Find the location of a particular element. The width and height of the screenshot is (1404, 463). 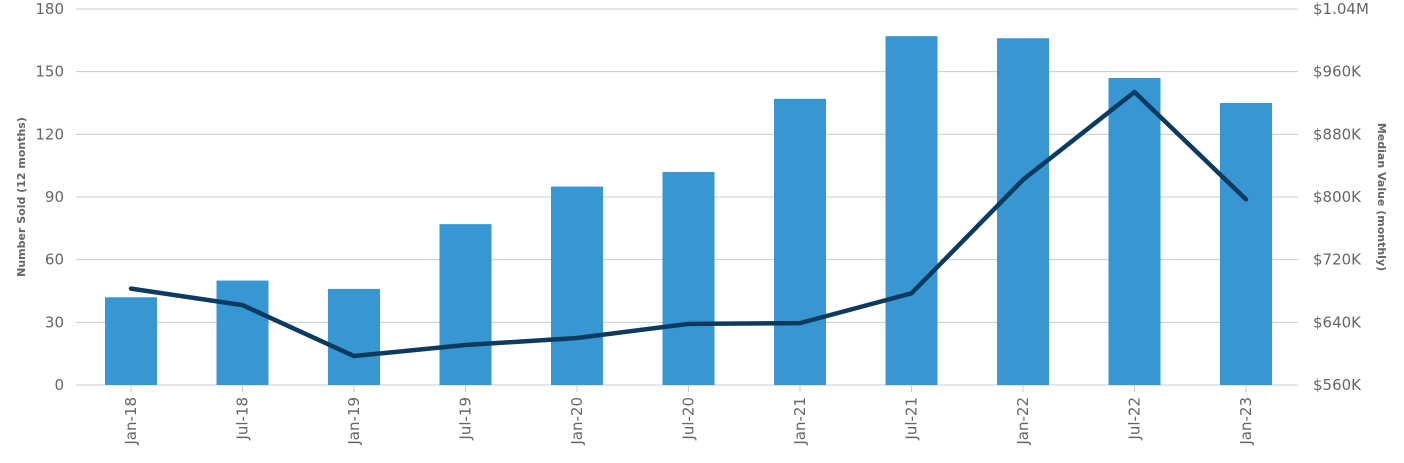

right-axis-tick-label: $1.04M is located at coordinates (1341, 9).